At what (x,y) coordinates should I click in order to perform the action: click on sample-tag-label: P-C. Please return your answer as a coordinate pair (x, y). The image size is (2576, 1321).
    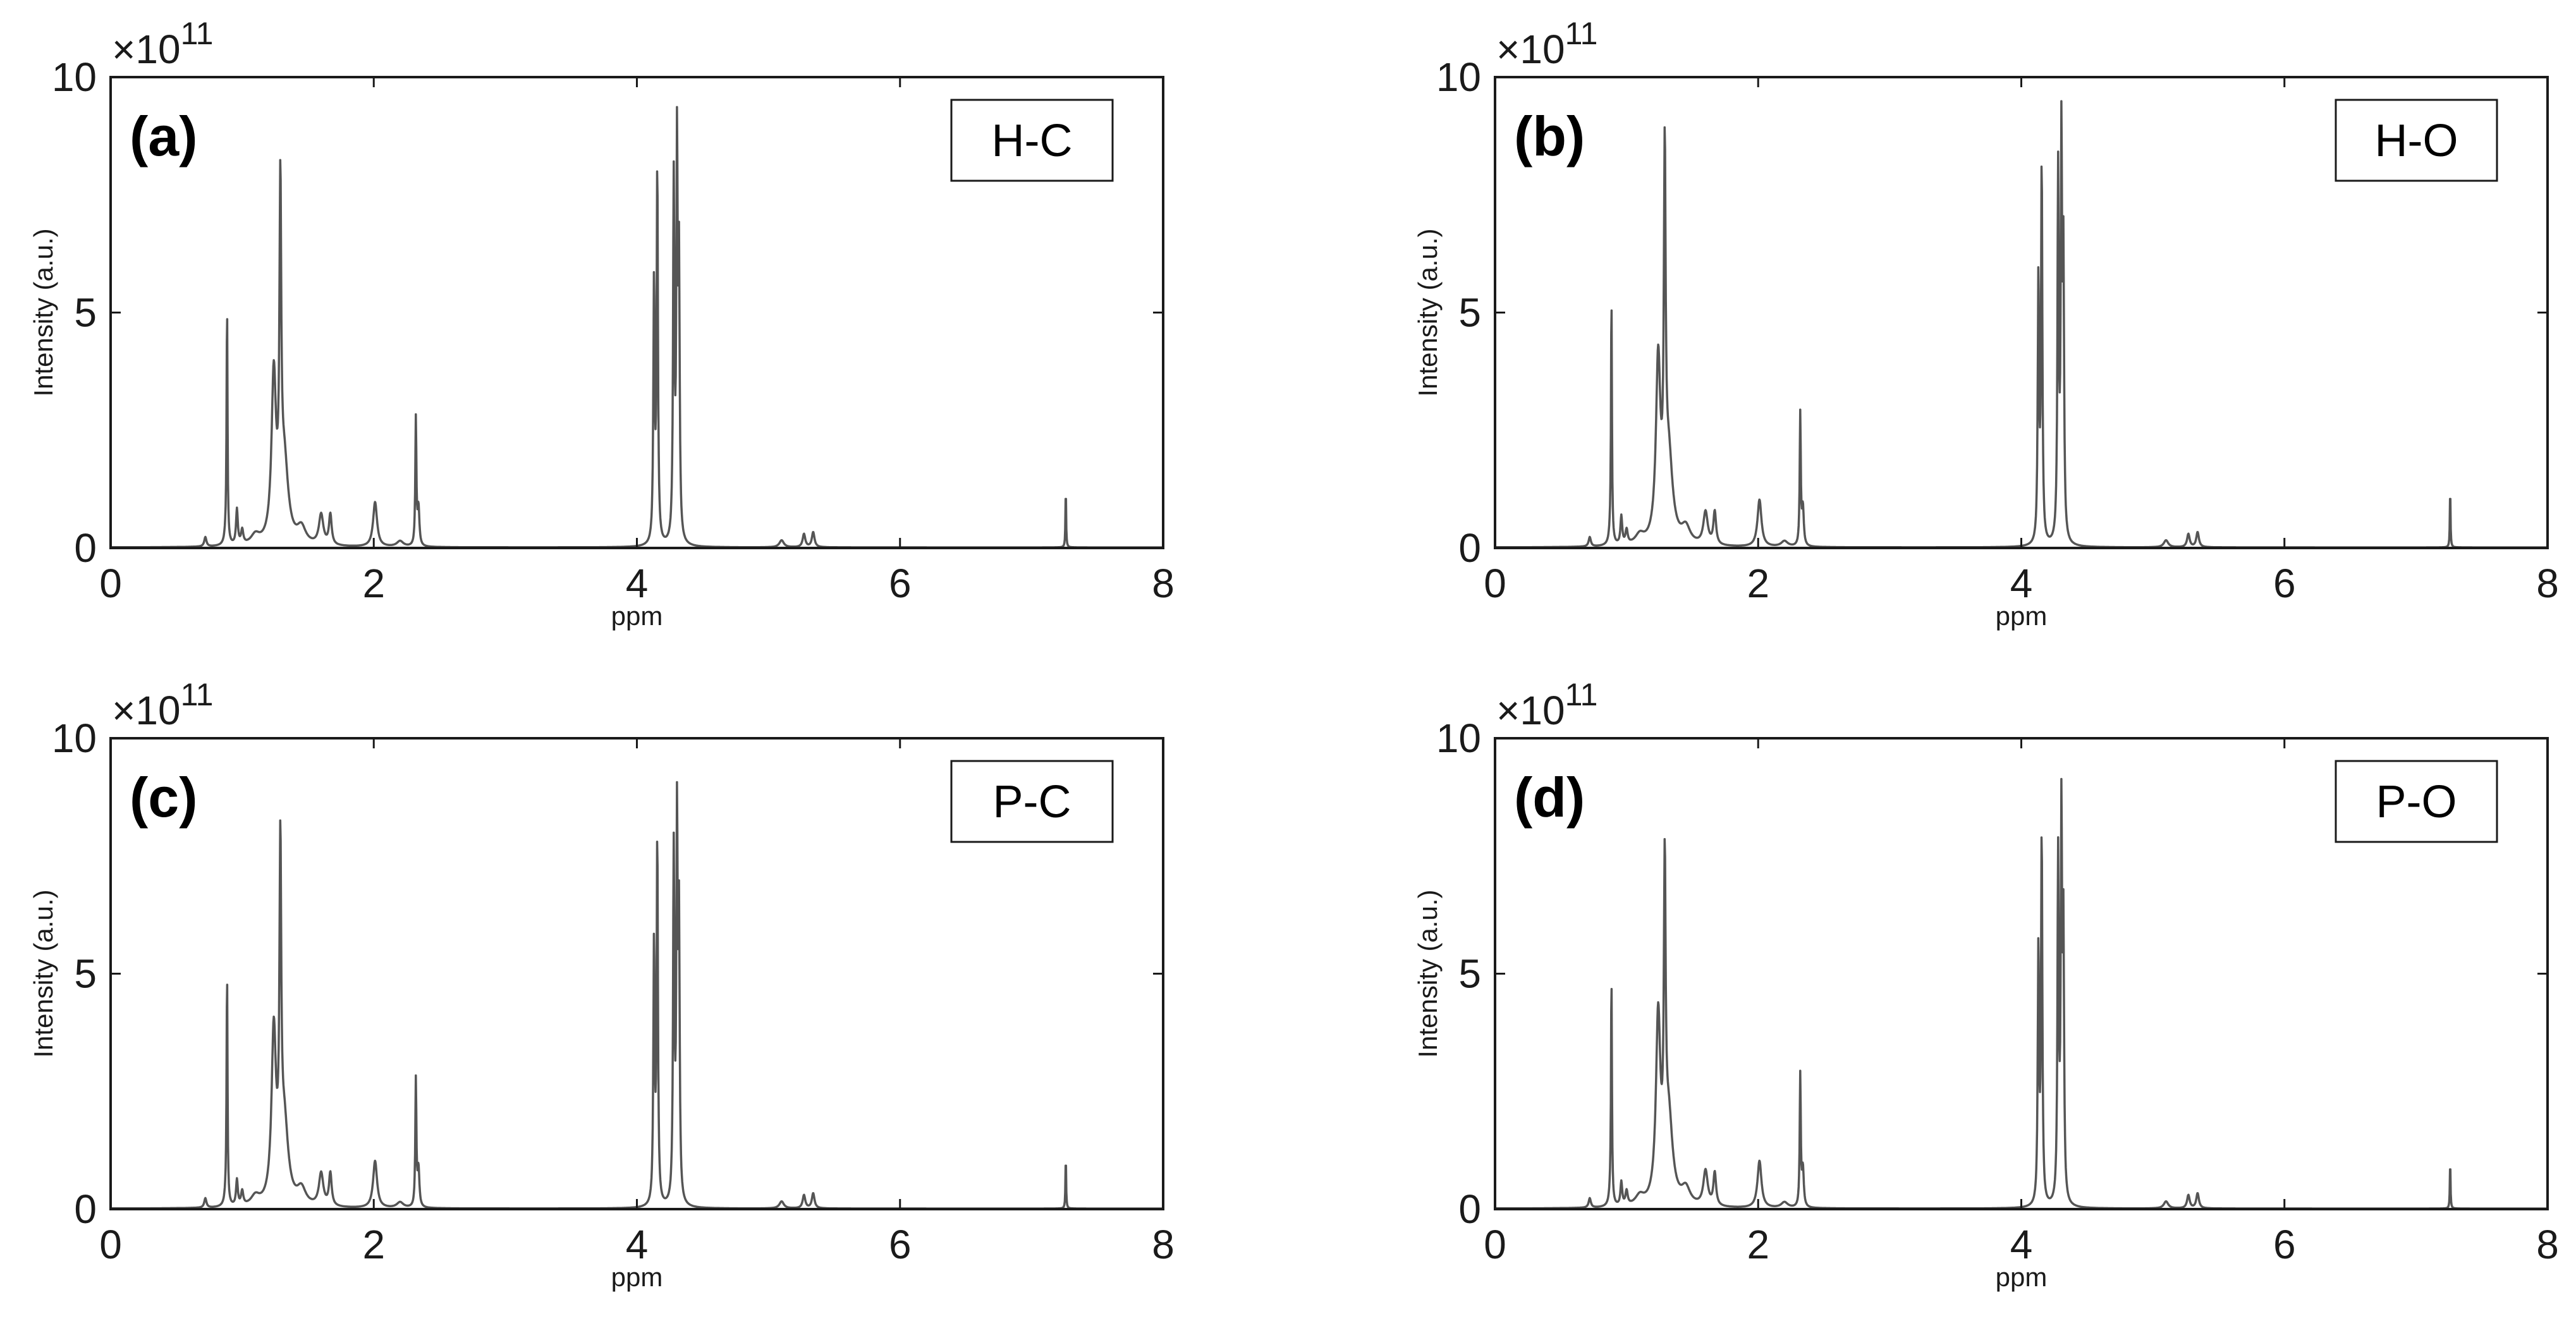
    Looking at the image, I should click on (1032, 802).